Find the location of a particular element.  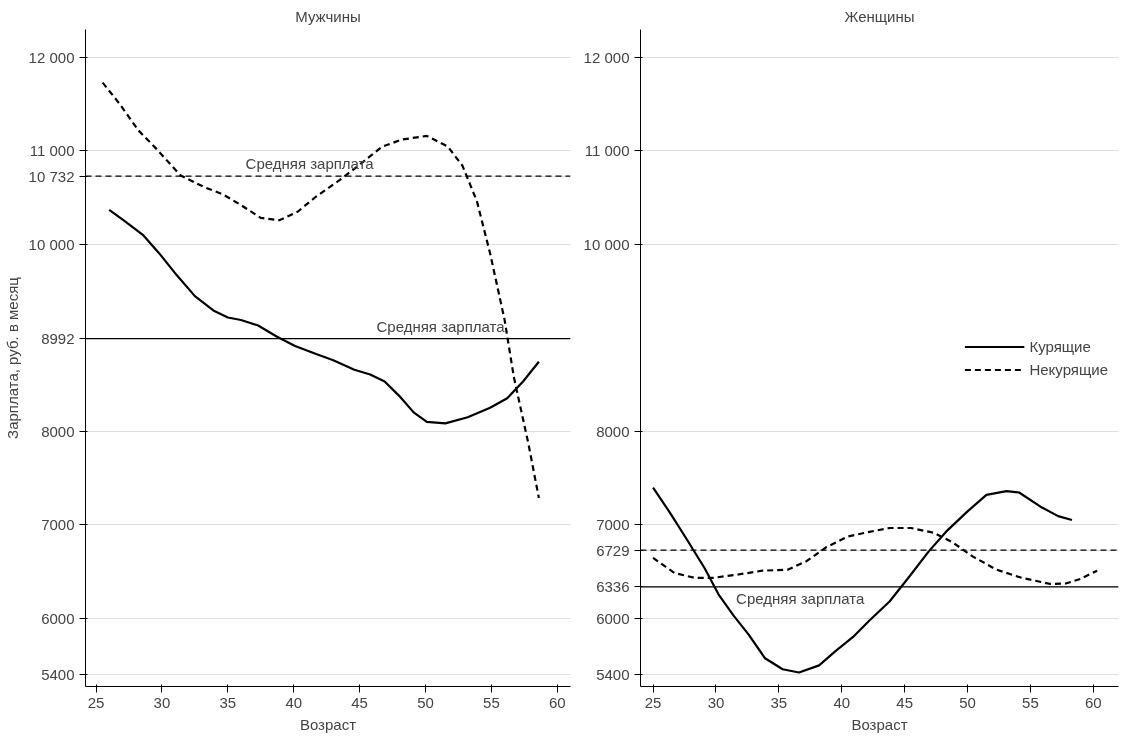

y-tick-label: 10 732 is located at coordinates (51, 176).